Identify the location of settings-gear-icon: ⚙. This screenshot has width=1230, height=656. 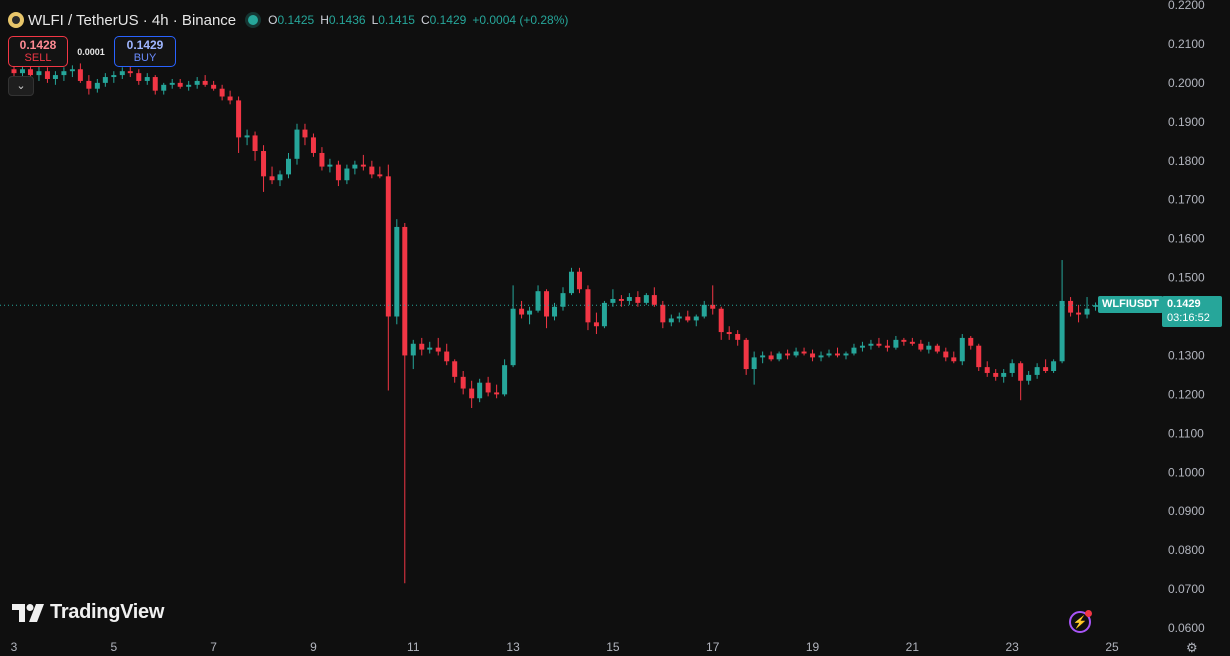
(1192, 647).